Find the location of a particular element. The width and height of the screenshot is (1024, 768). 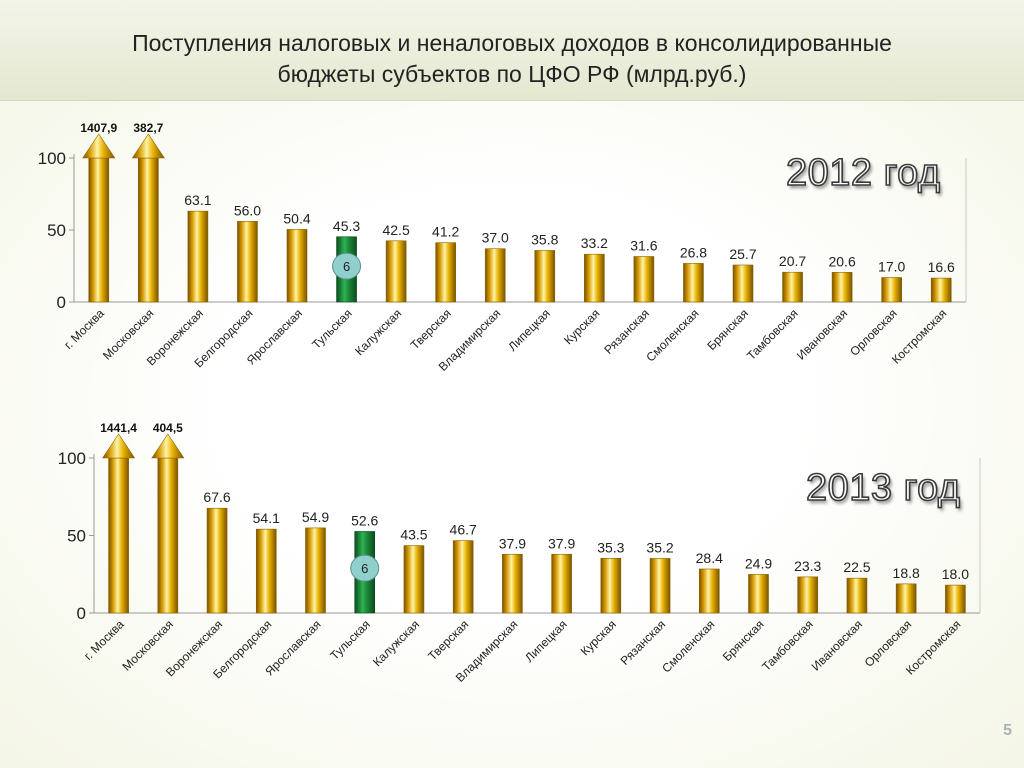

data-label: 22.5 is located at coordinates (856, 567).